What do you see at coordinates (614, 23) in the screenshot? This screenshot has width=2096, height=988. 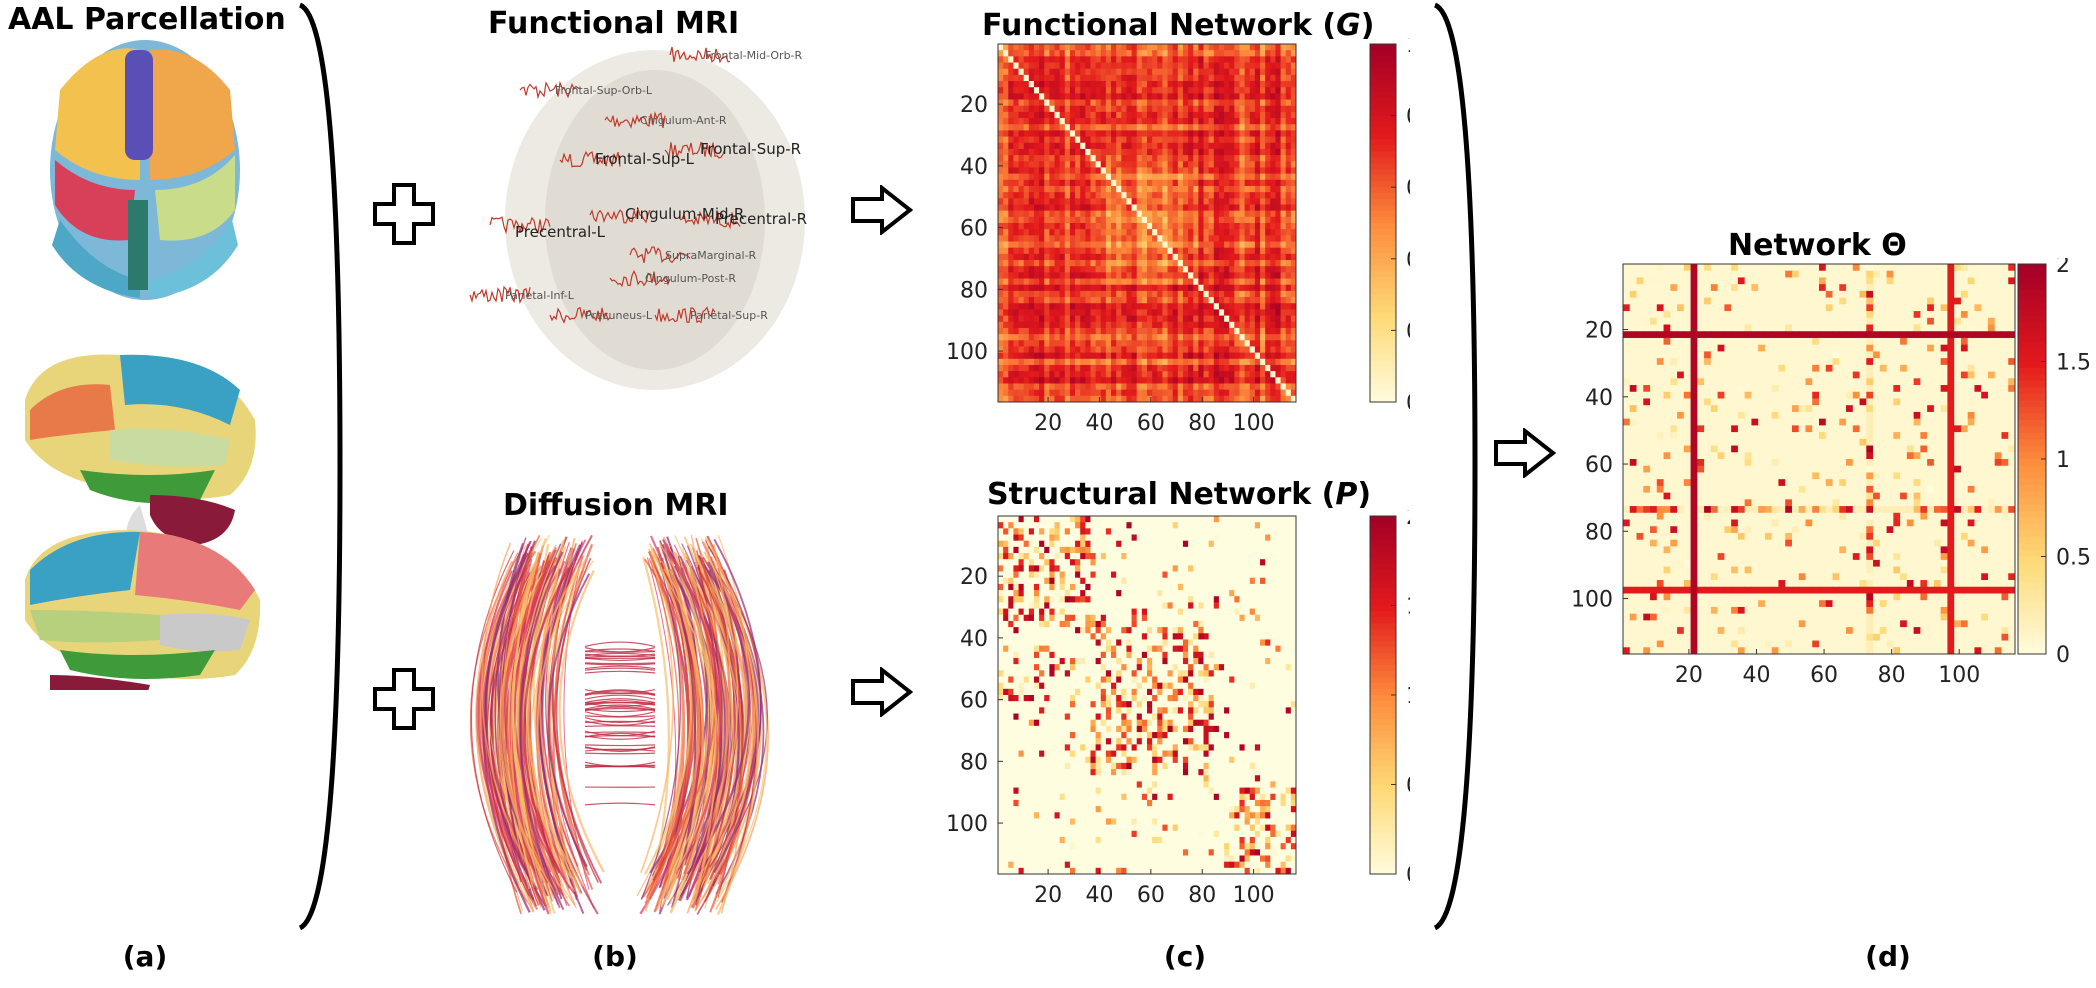 I see `fmri-title: Functional MRI` at bounding box center [614, 23].